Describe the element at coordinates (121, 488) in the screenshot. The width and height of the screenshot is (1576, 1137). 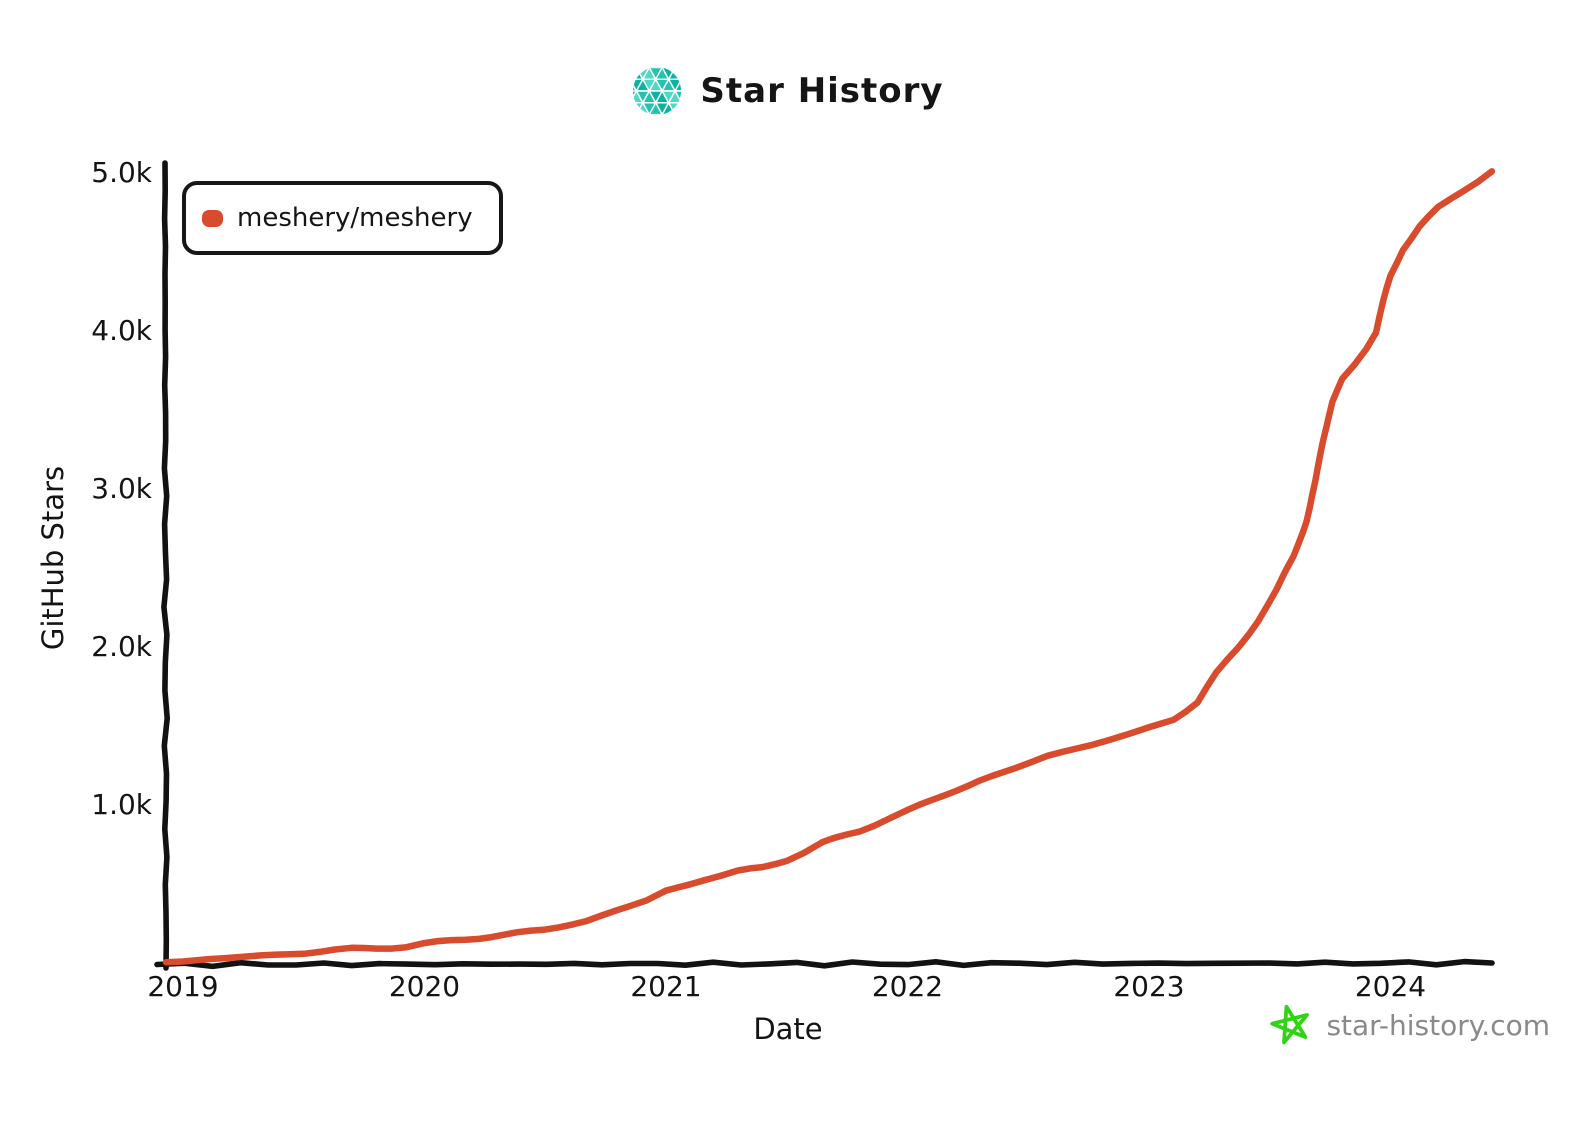
I see `y-tick-label: 3.0k` at that location.